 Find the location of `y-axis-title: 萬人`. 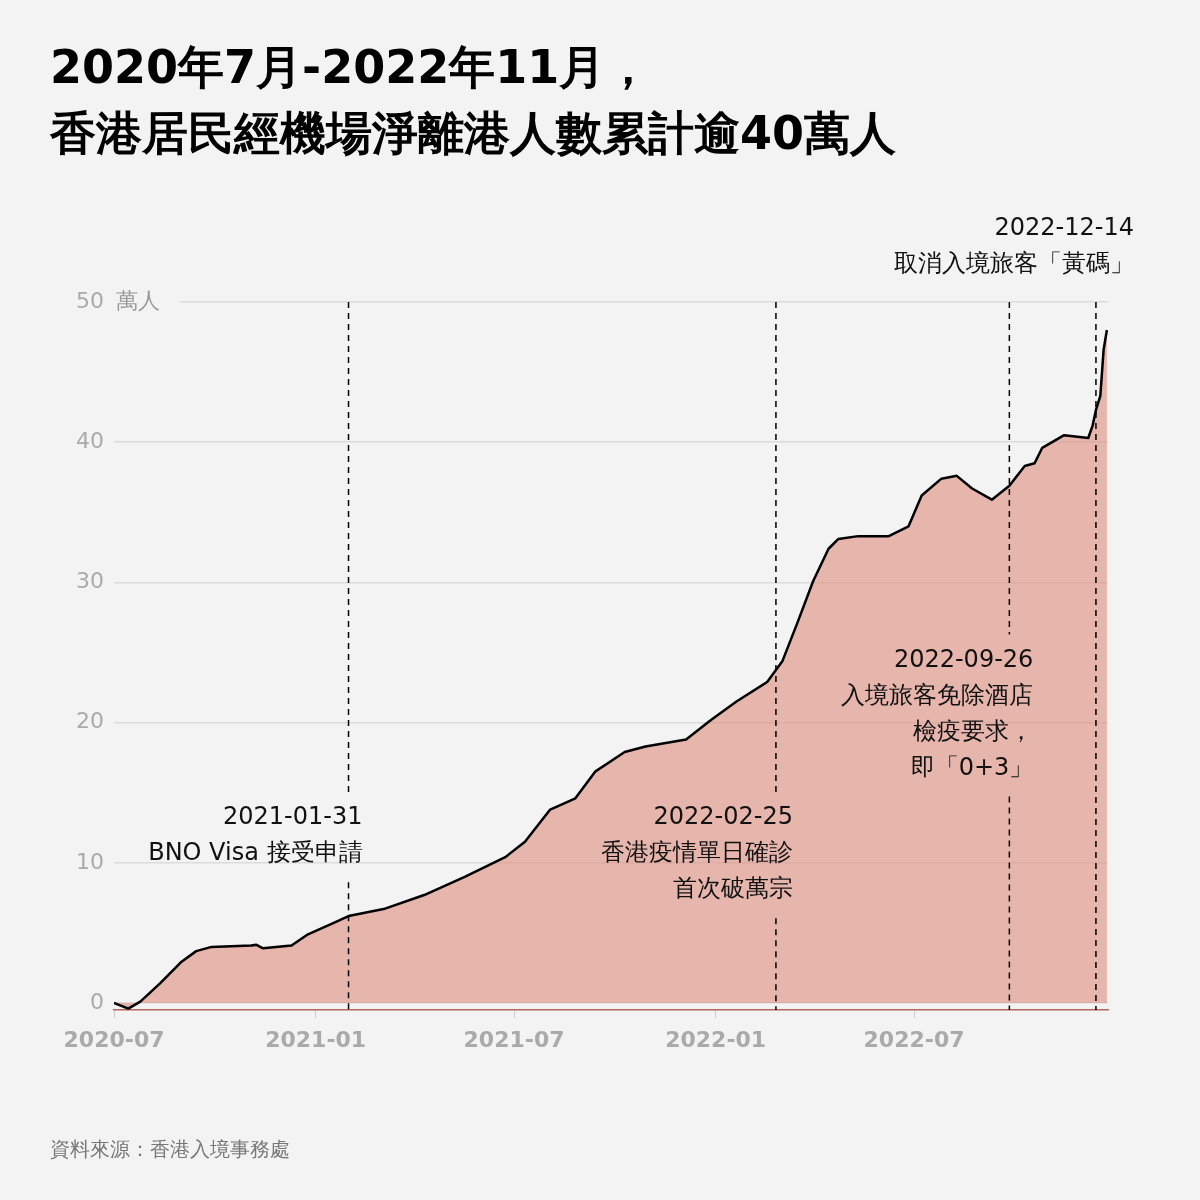

y-axis-title: 萬人 is located at coordinates (138, 300).